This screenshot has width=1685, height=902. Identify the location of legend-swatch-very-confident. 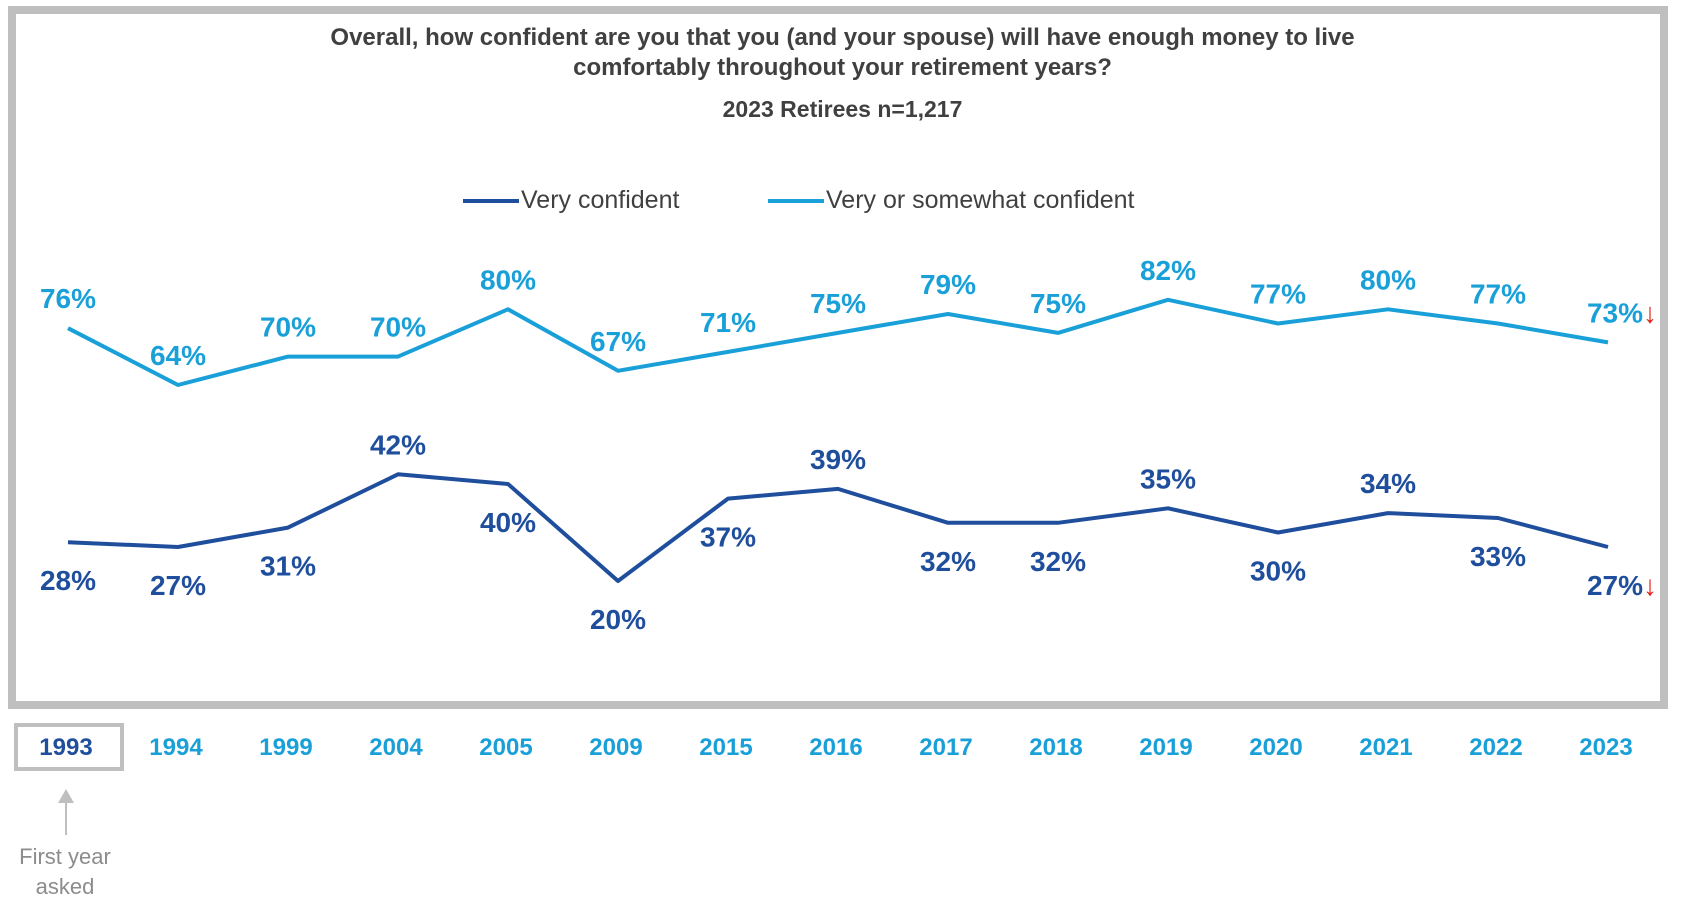
(491, 200).